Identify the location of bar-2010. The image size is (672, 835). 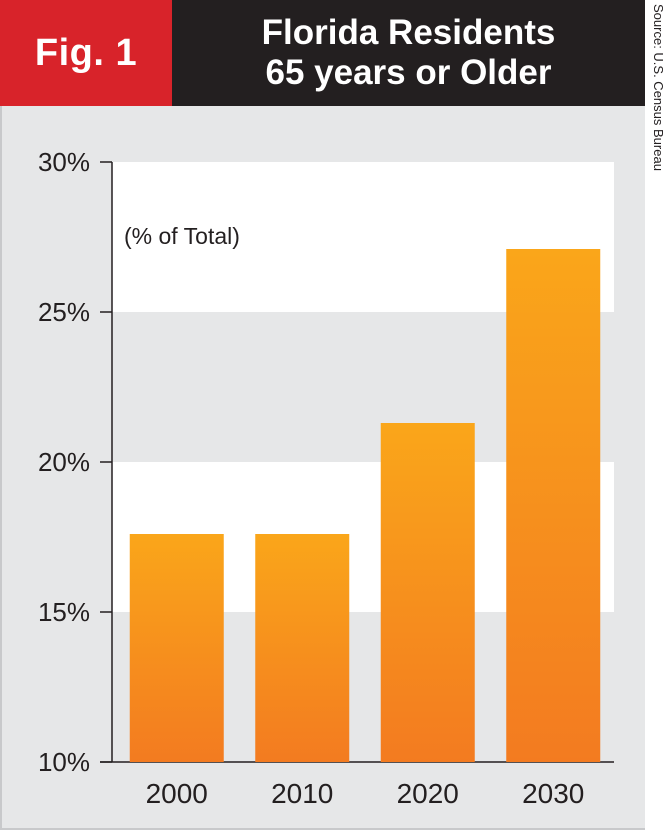
(302, 648).